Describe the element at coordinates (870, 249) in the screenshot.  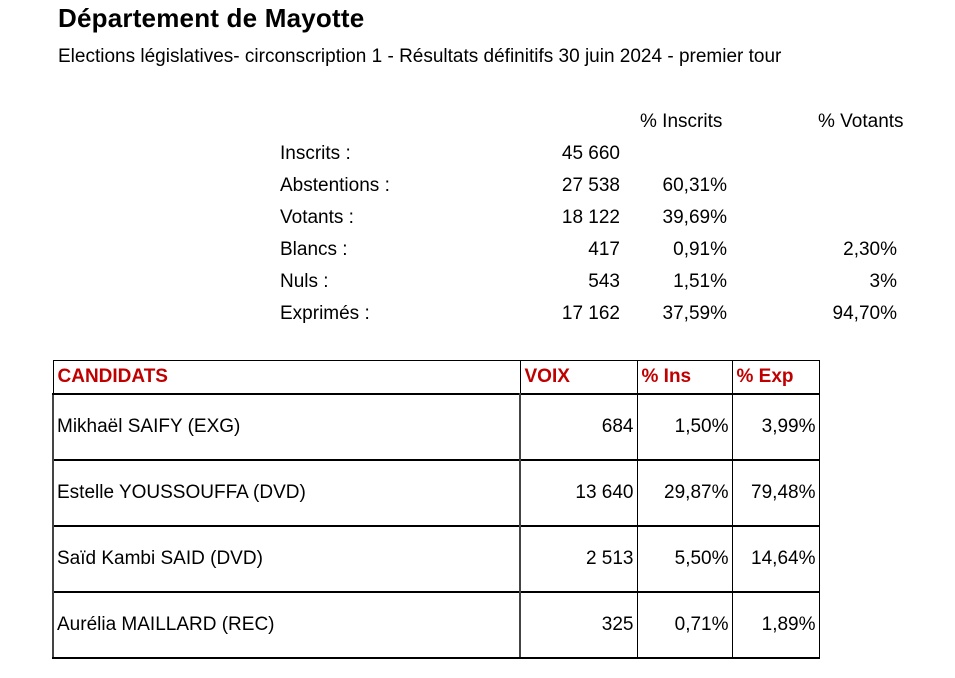
I see `summary-pct-votants: 2,30%` at that location.